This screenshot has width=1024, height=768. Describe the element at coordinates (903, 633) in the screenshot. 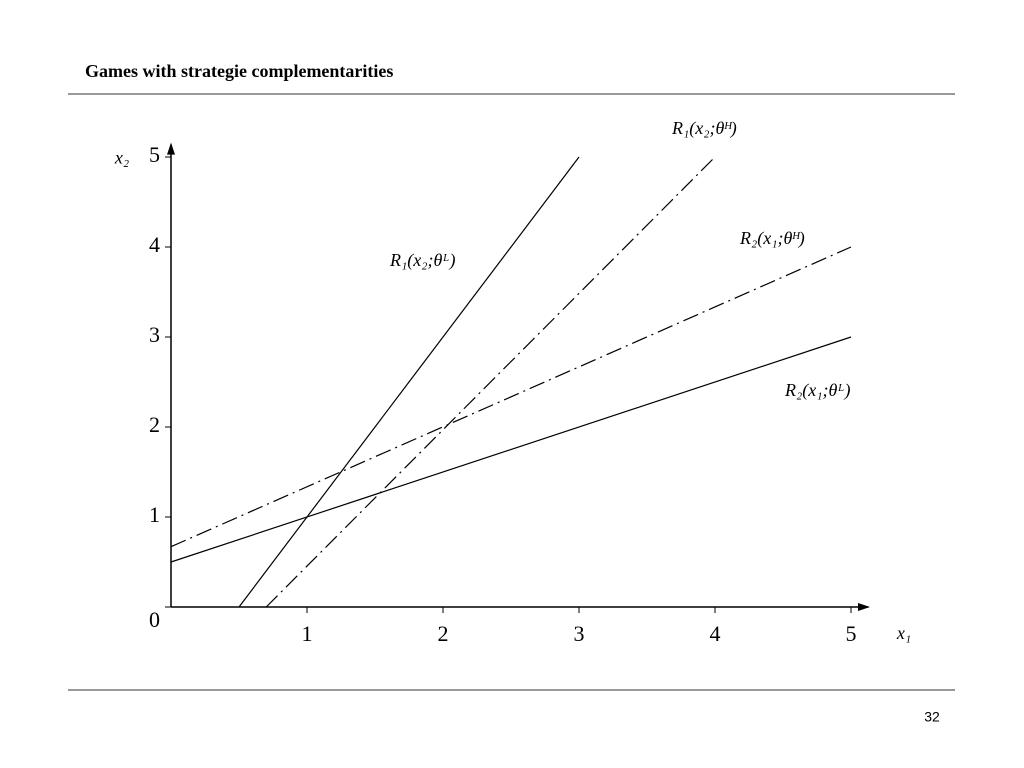

I see `x-axis-label: x₁` at that location.